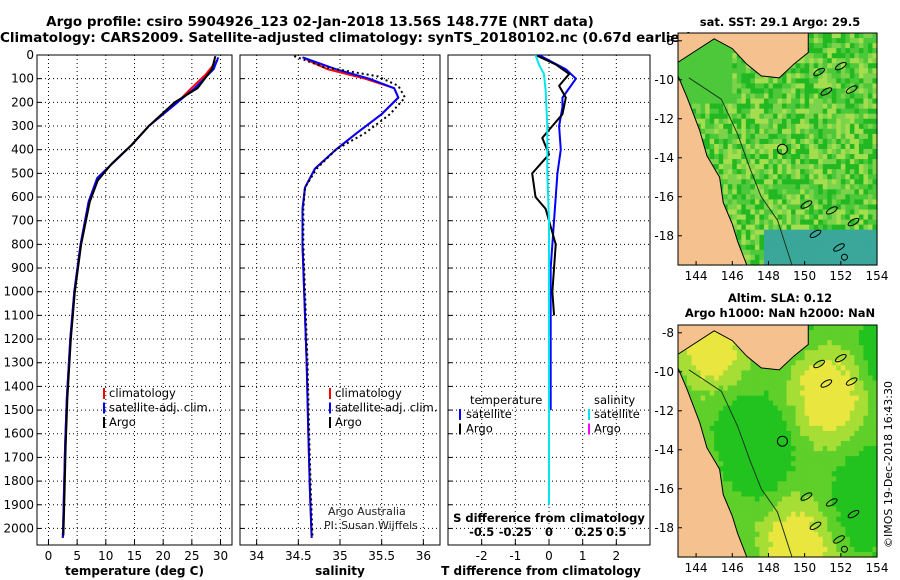  What do you see at coordinates (18, 339) in the screenshot?
I see `depth-tick-label: 1200` at bounding box center [18, 339].